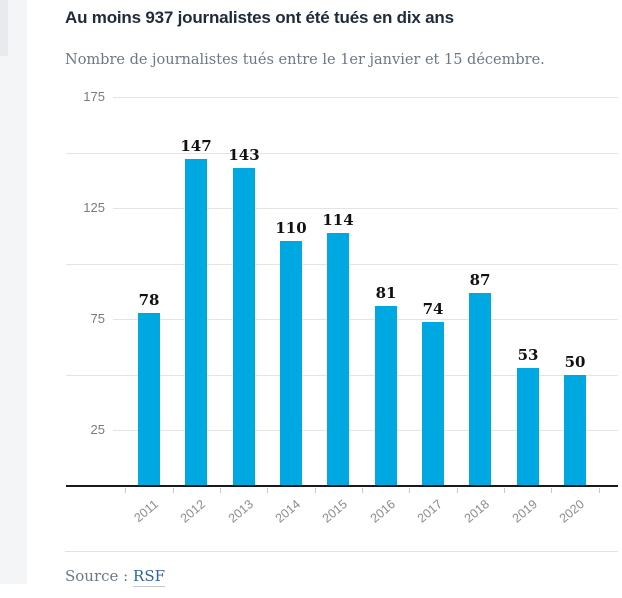  Describe the element at coordinates (97, 429) in the screenshot. I see `y-axis-tick-label-25: 25` at that location.